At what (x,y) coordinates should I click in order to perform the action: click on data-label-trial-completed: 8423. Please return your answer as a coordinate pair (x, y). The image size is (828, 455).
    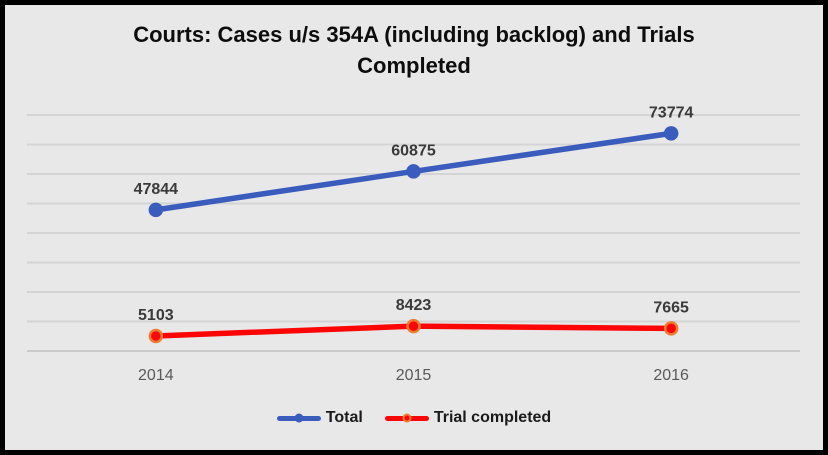
    Looking at the image, I should click on (414, 305).